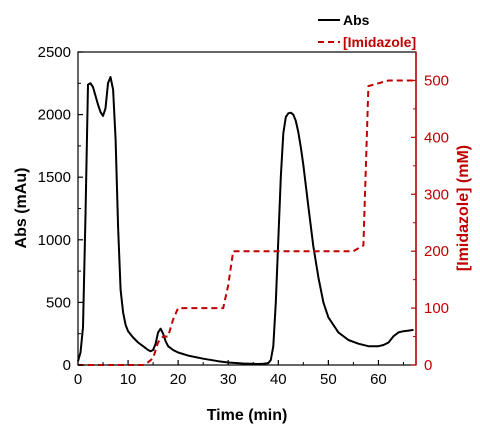  What do you see at coordinates (356, 20) in the screenshot?
I see `legend-abs-label: Abs` at bounding box center [356, 20].